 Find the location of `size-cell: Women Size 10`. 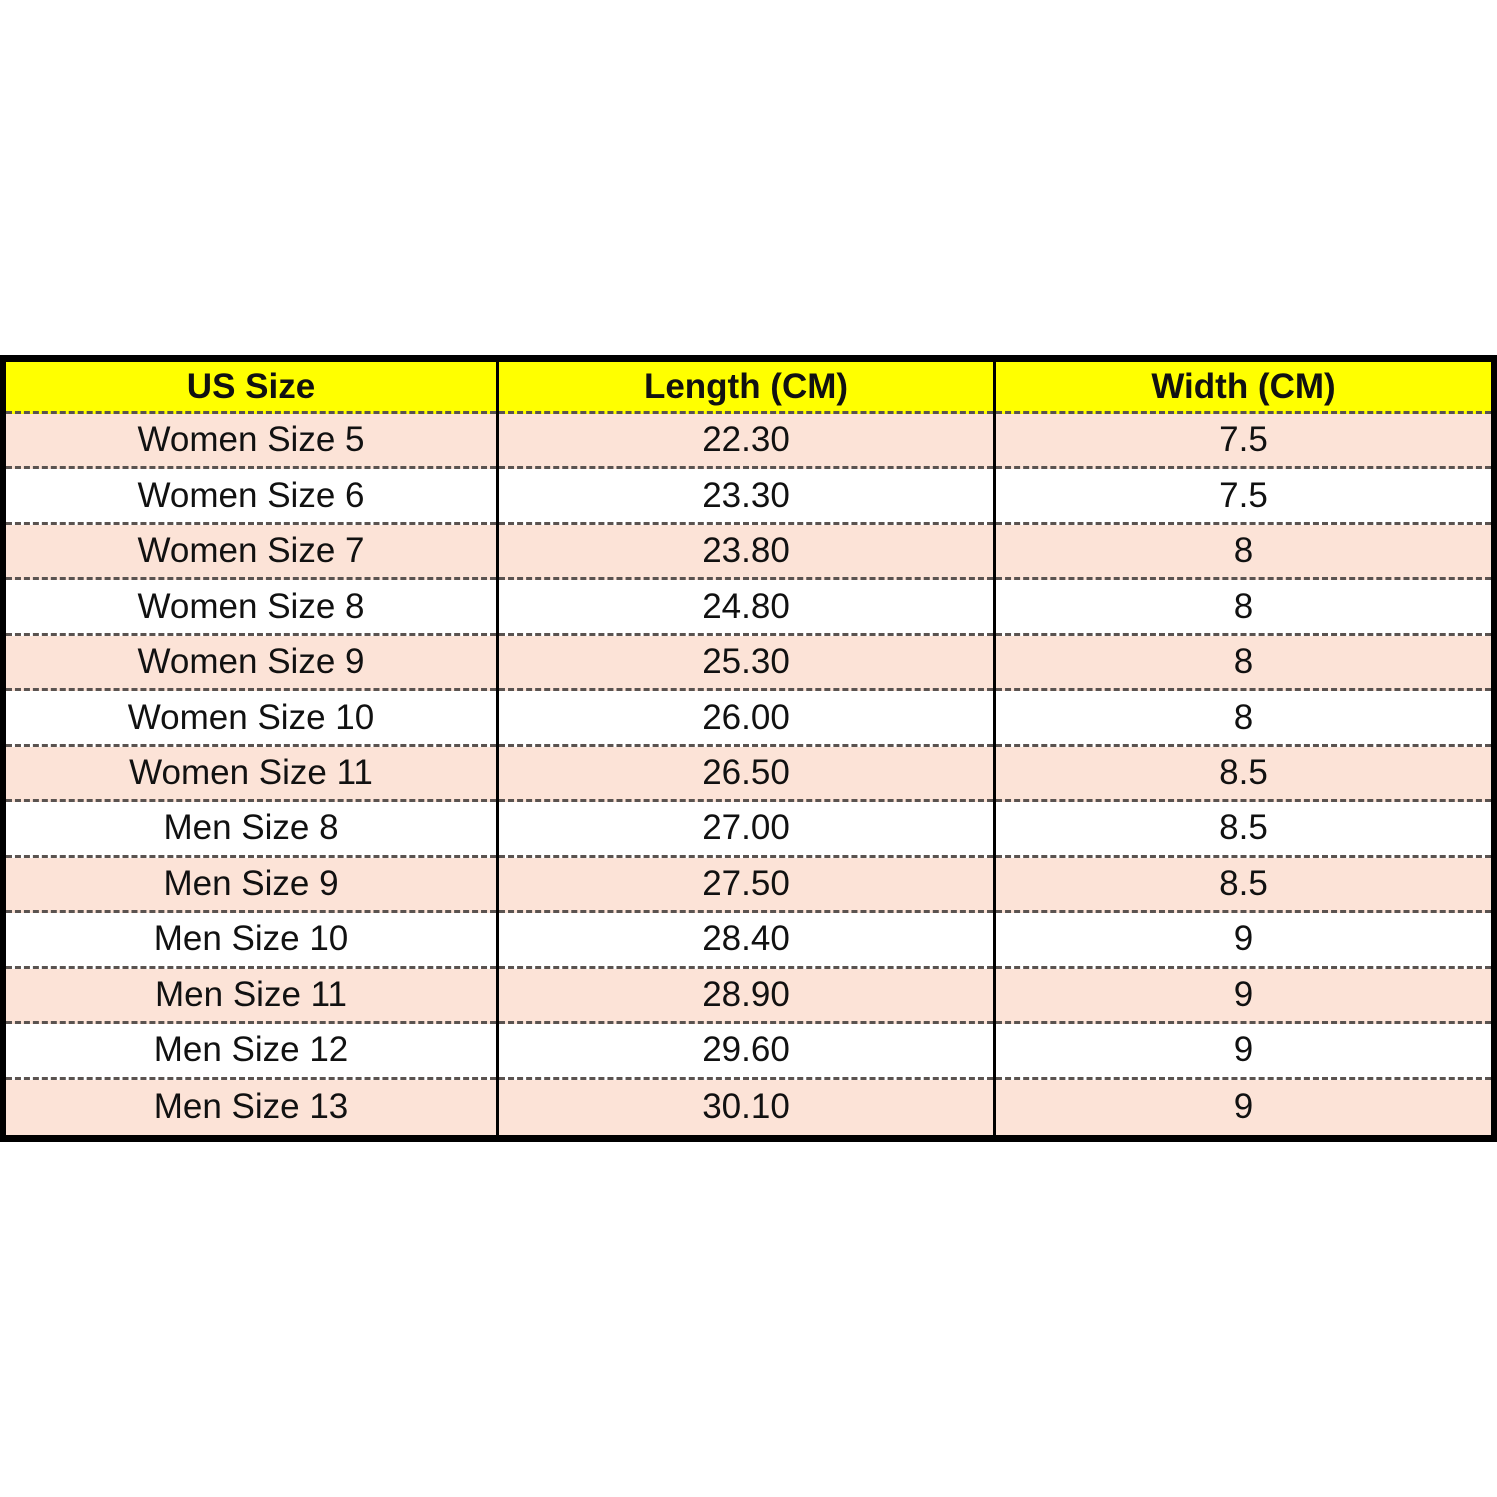

size-cell: Women Size 10 is located at coordinates (251, 719).